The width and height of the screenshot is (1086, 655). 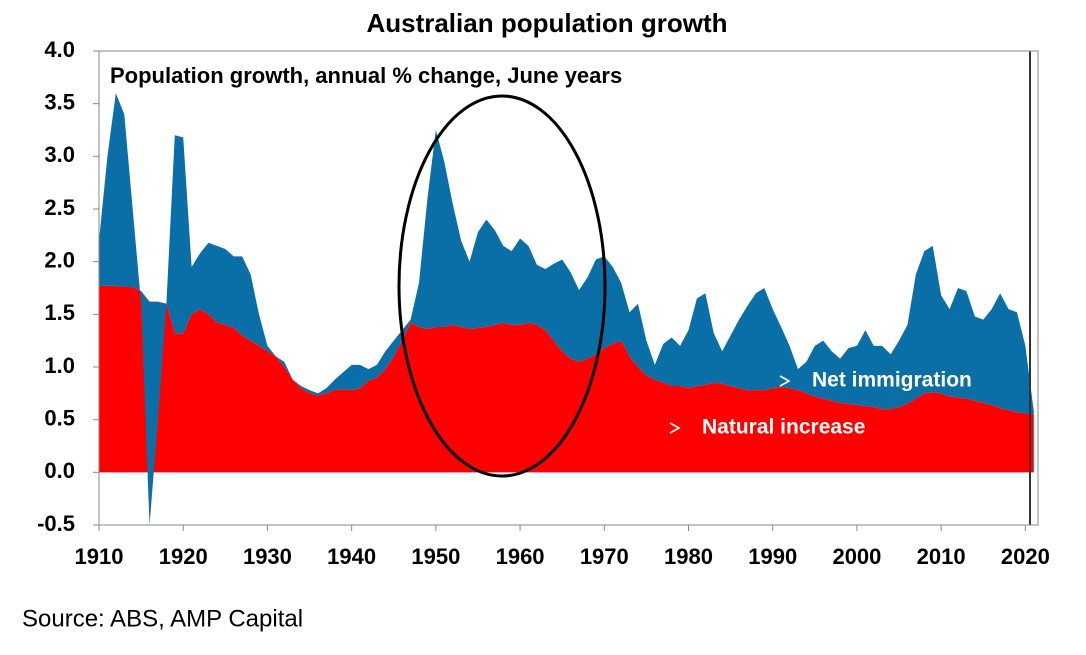 What do you see at coordinates (941, 556) in the screenshot?
I see `x-tick-label: 2010` at bounding box center [941, 556].